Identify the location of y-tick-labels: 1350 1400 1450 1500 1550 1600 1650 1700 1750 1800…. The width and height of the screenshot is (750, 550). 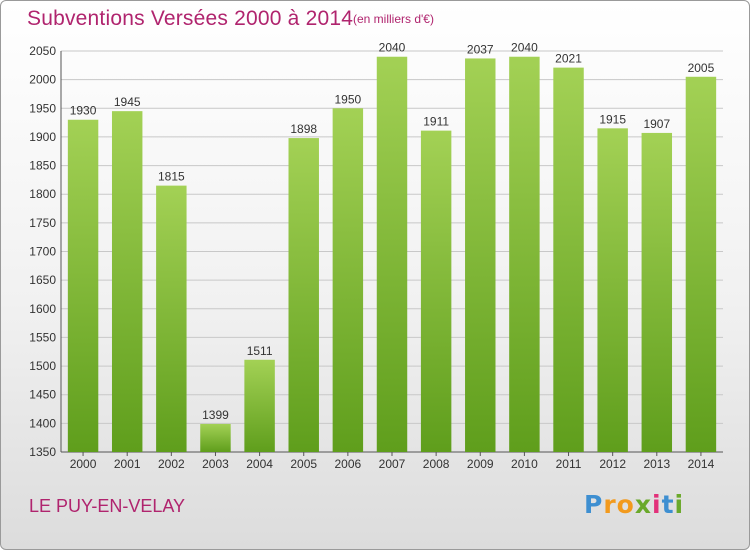
(42, 251).